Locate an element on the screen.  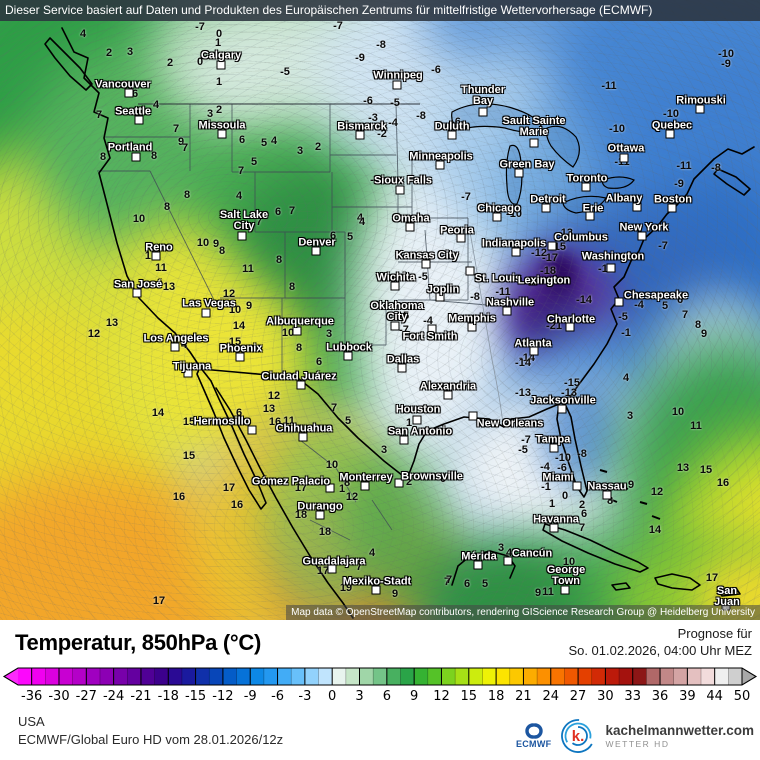
legend-tick-label: 9 is located at coordinates (414, 696).